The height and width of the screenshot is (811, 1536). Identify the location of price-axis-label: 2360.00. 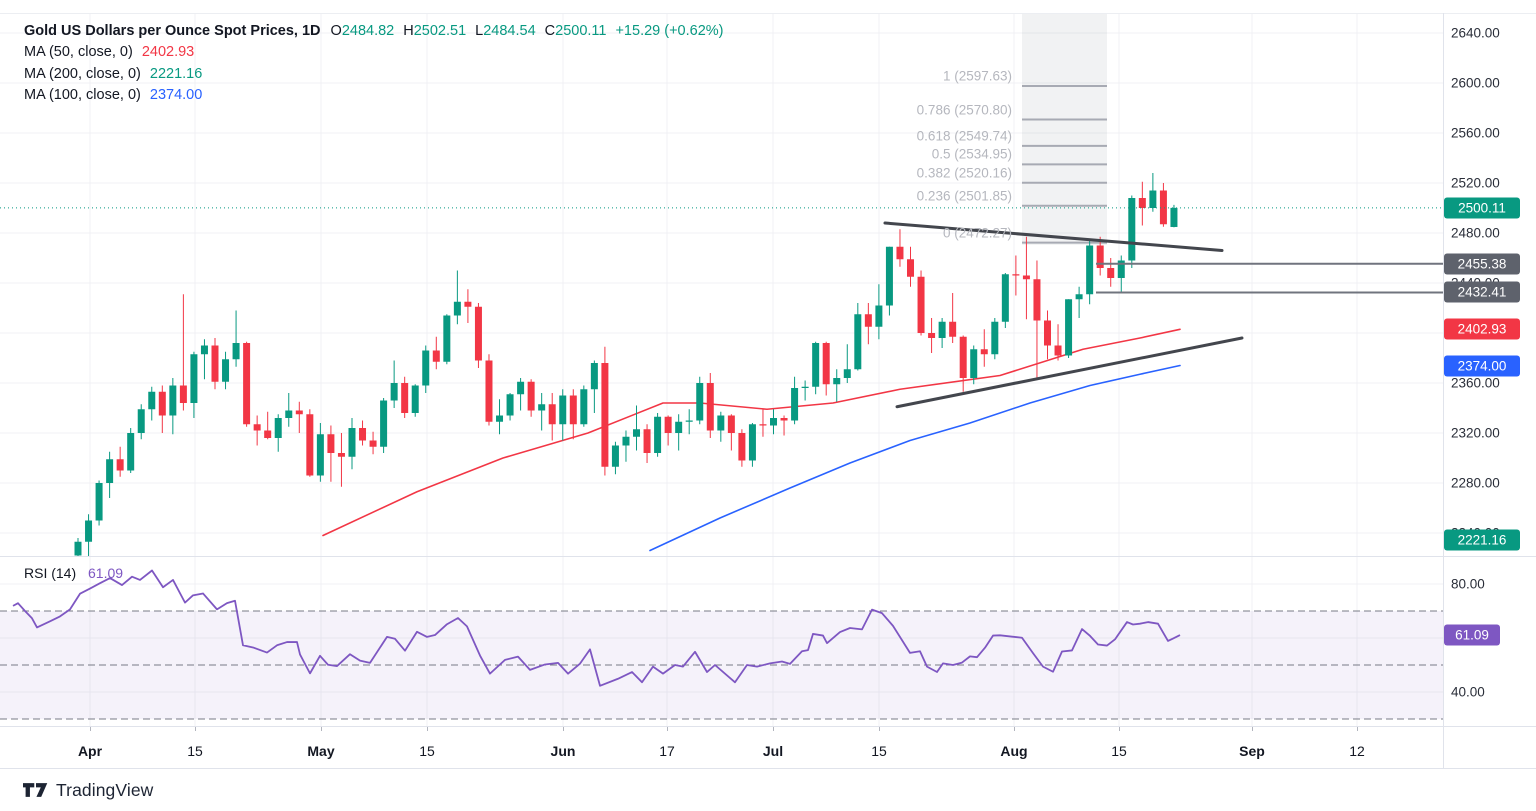
(1475, 383).